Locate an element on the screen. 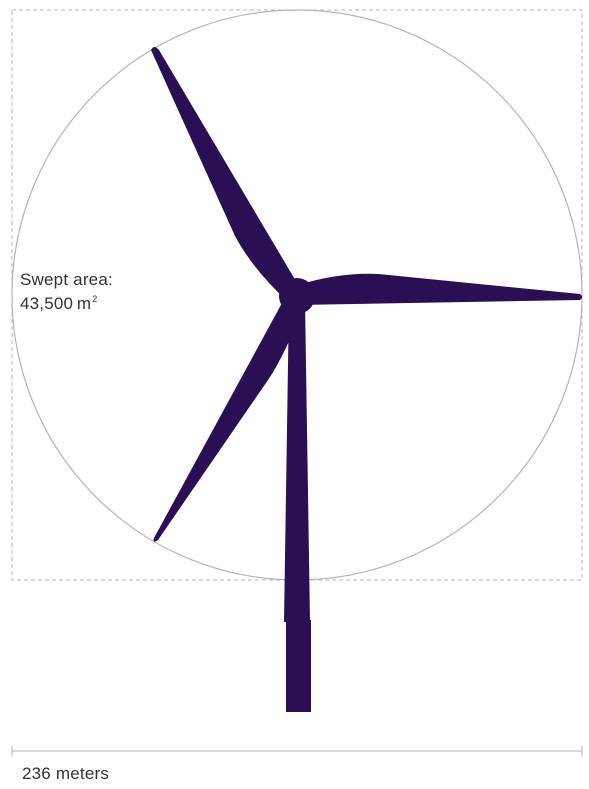  blade-upper is located at coordinates (225, 173).